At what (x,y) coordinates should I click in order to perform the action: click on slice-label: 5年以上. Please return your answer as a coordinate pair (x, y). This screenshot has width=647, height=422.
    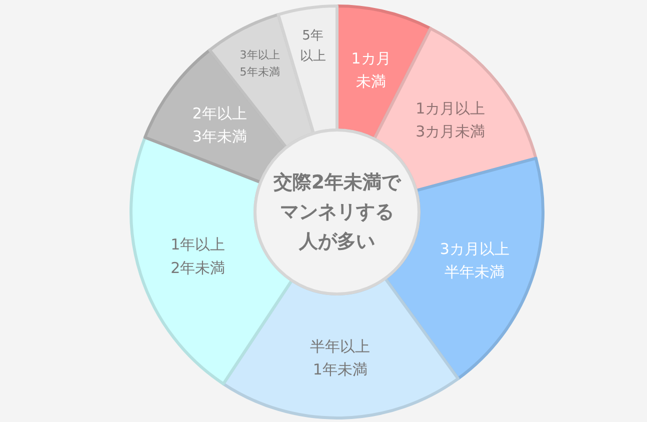
    Looking at the image, I should click on (313, 46).